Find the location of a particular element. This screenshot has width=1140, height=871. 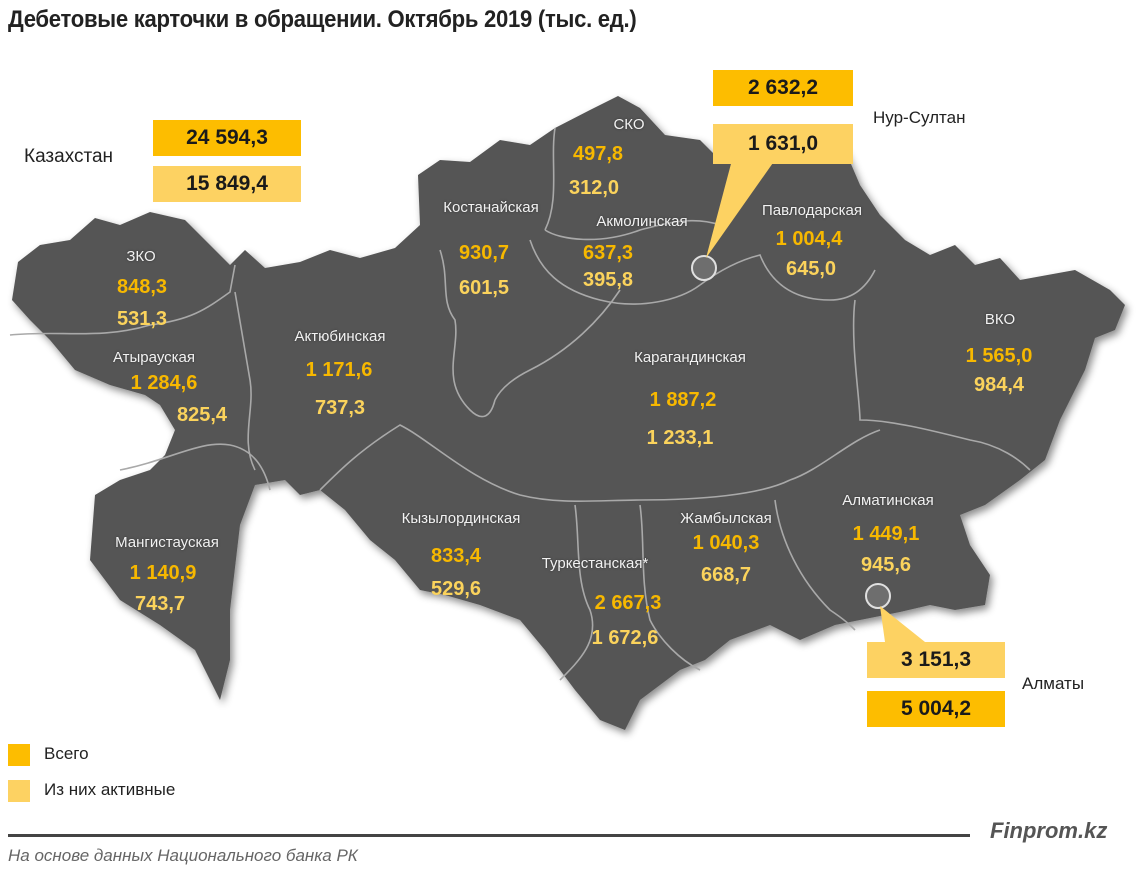

region-total: 1 565,0 is located at coordinates (999, 356).